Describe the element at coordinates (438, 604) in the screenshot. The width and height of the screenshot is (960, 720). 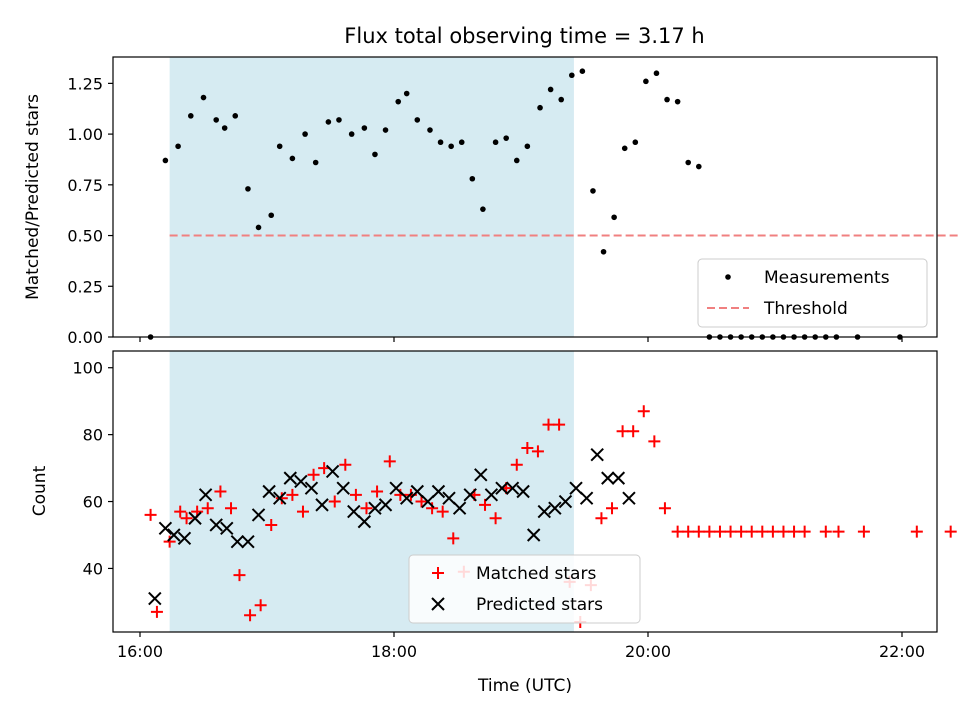
I see `legend-predicted-marker` at that location.